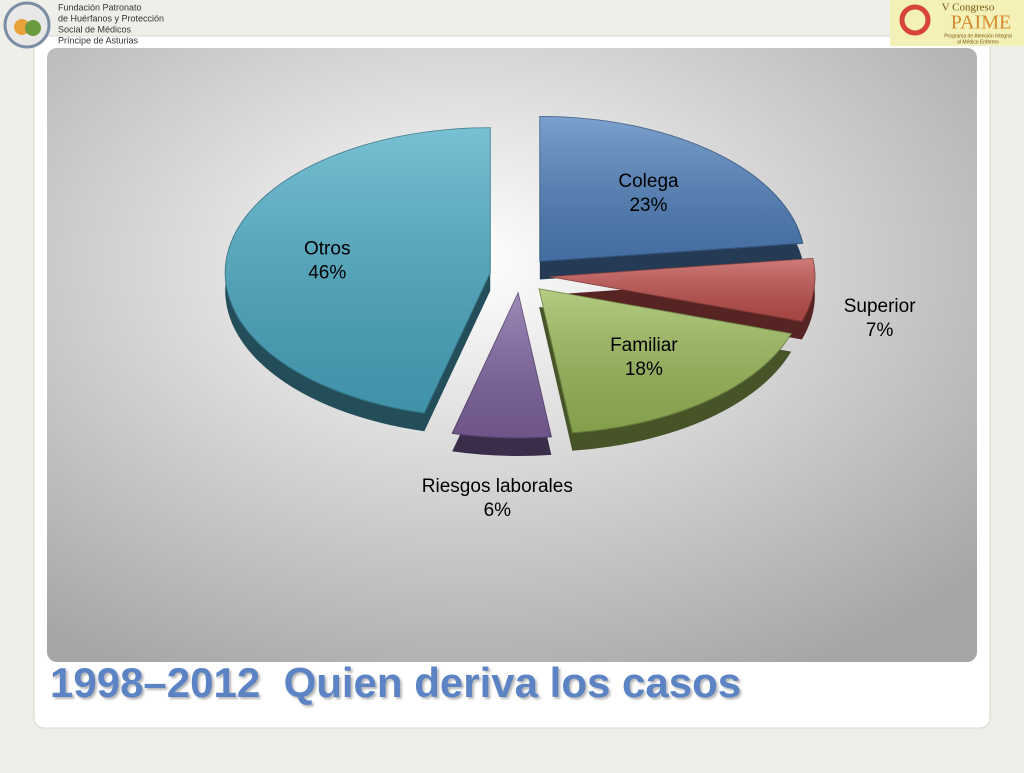  Describe the element at coordinates (327, 248) in the screenshot. I see `slice-label: Otros` at that location.